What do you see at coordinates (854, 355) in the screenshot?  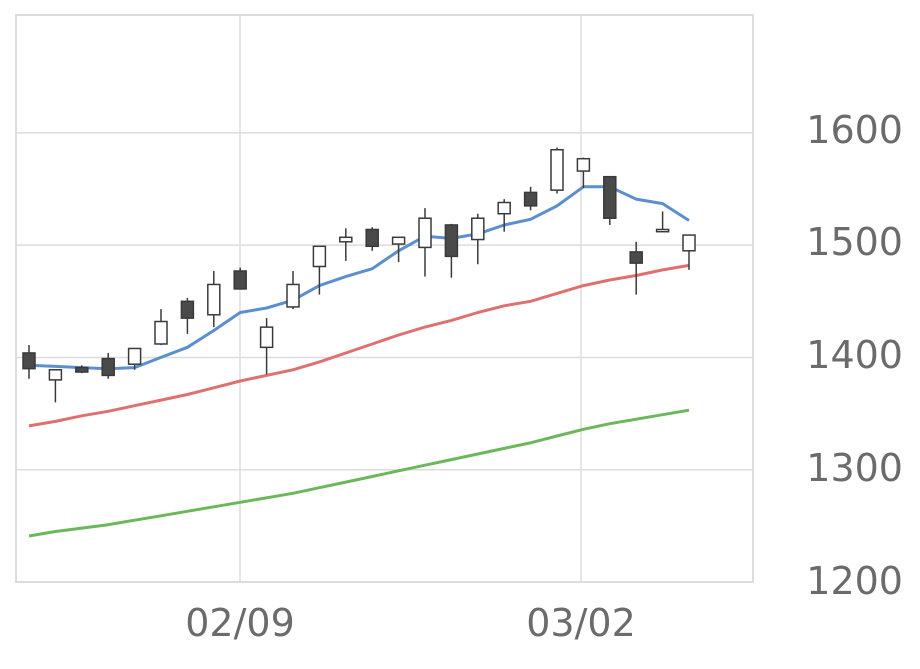 I see `y-tick-label: 1400` at bounding box center [854, 355].